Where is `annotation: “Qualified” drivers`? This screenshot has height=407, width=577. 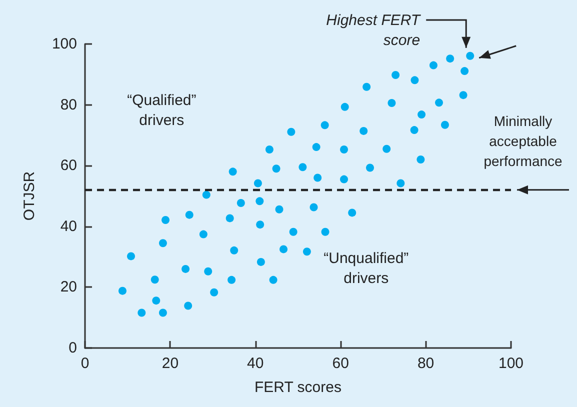 annotation: “Qualified” drivers is located at coordinates (161, 110).